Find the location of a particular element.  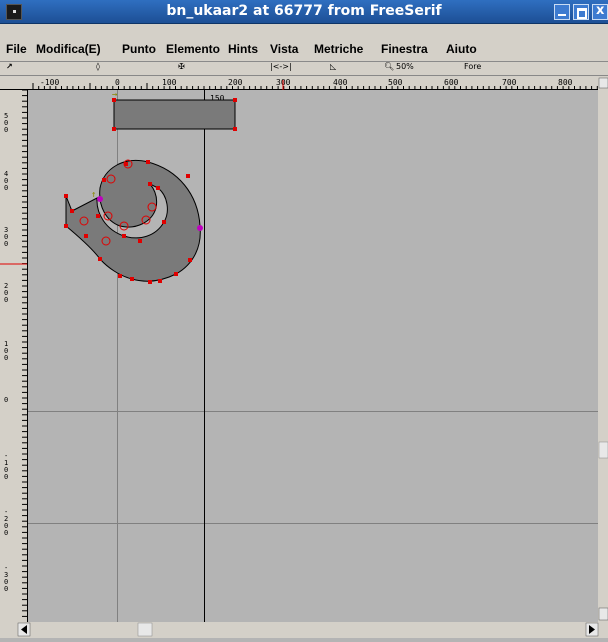

start-point-arrow-icon: ↑ is located at coordinates (93, 195).